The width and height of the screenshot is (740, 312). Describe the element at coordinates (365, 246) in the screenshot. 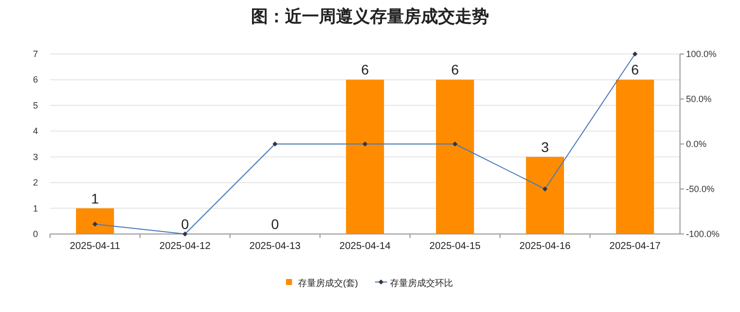

I see `x-tick-label: 2025-04-14` at that location.